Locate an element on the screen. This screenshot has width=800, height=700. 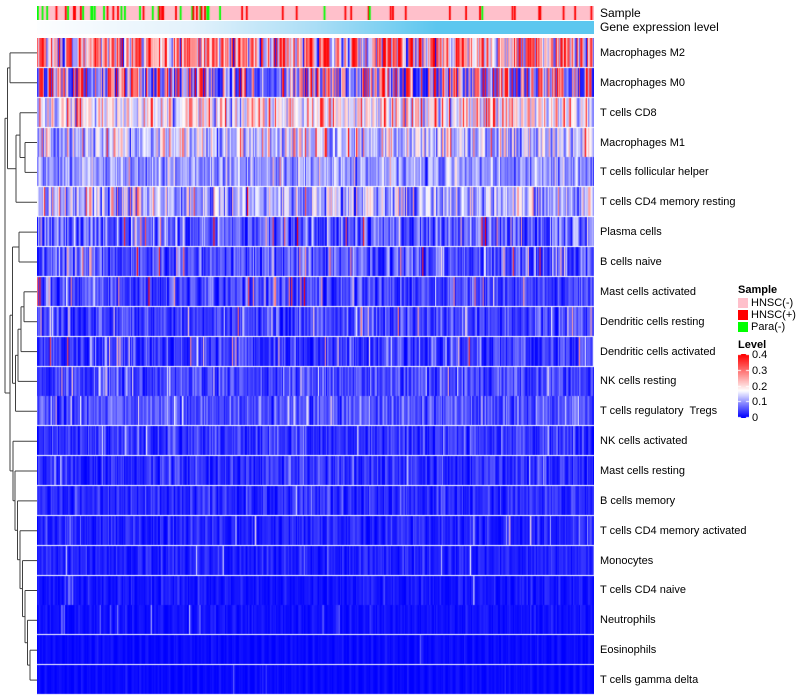
legend-item: Para(-) is located at coordinates (769, 327).